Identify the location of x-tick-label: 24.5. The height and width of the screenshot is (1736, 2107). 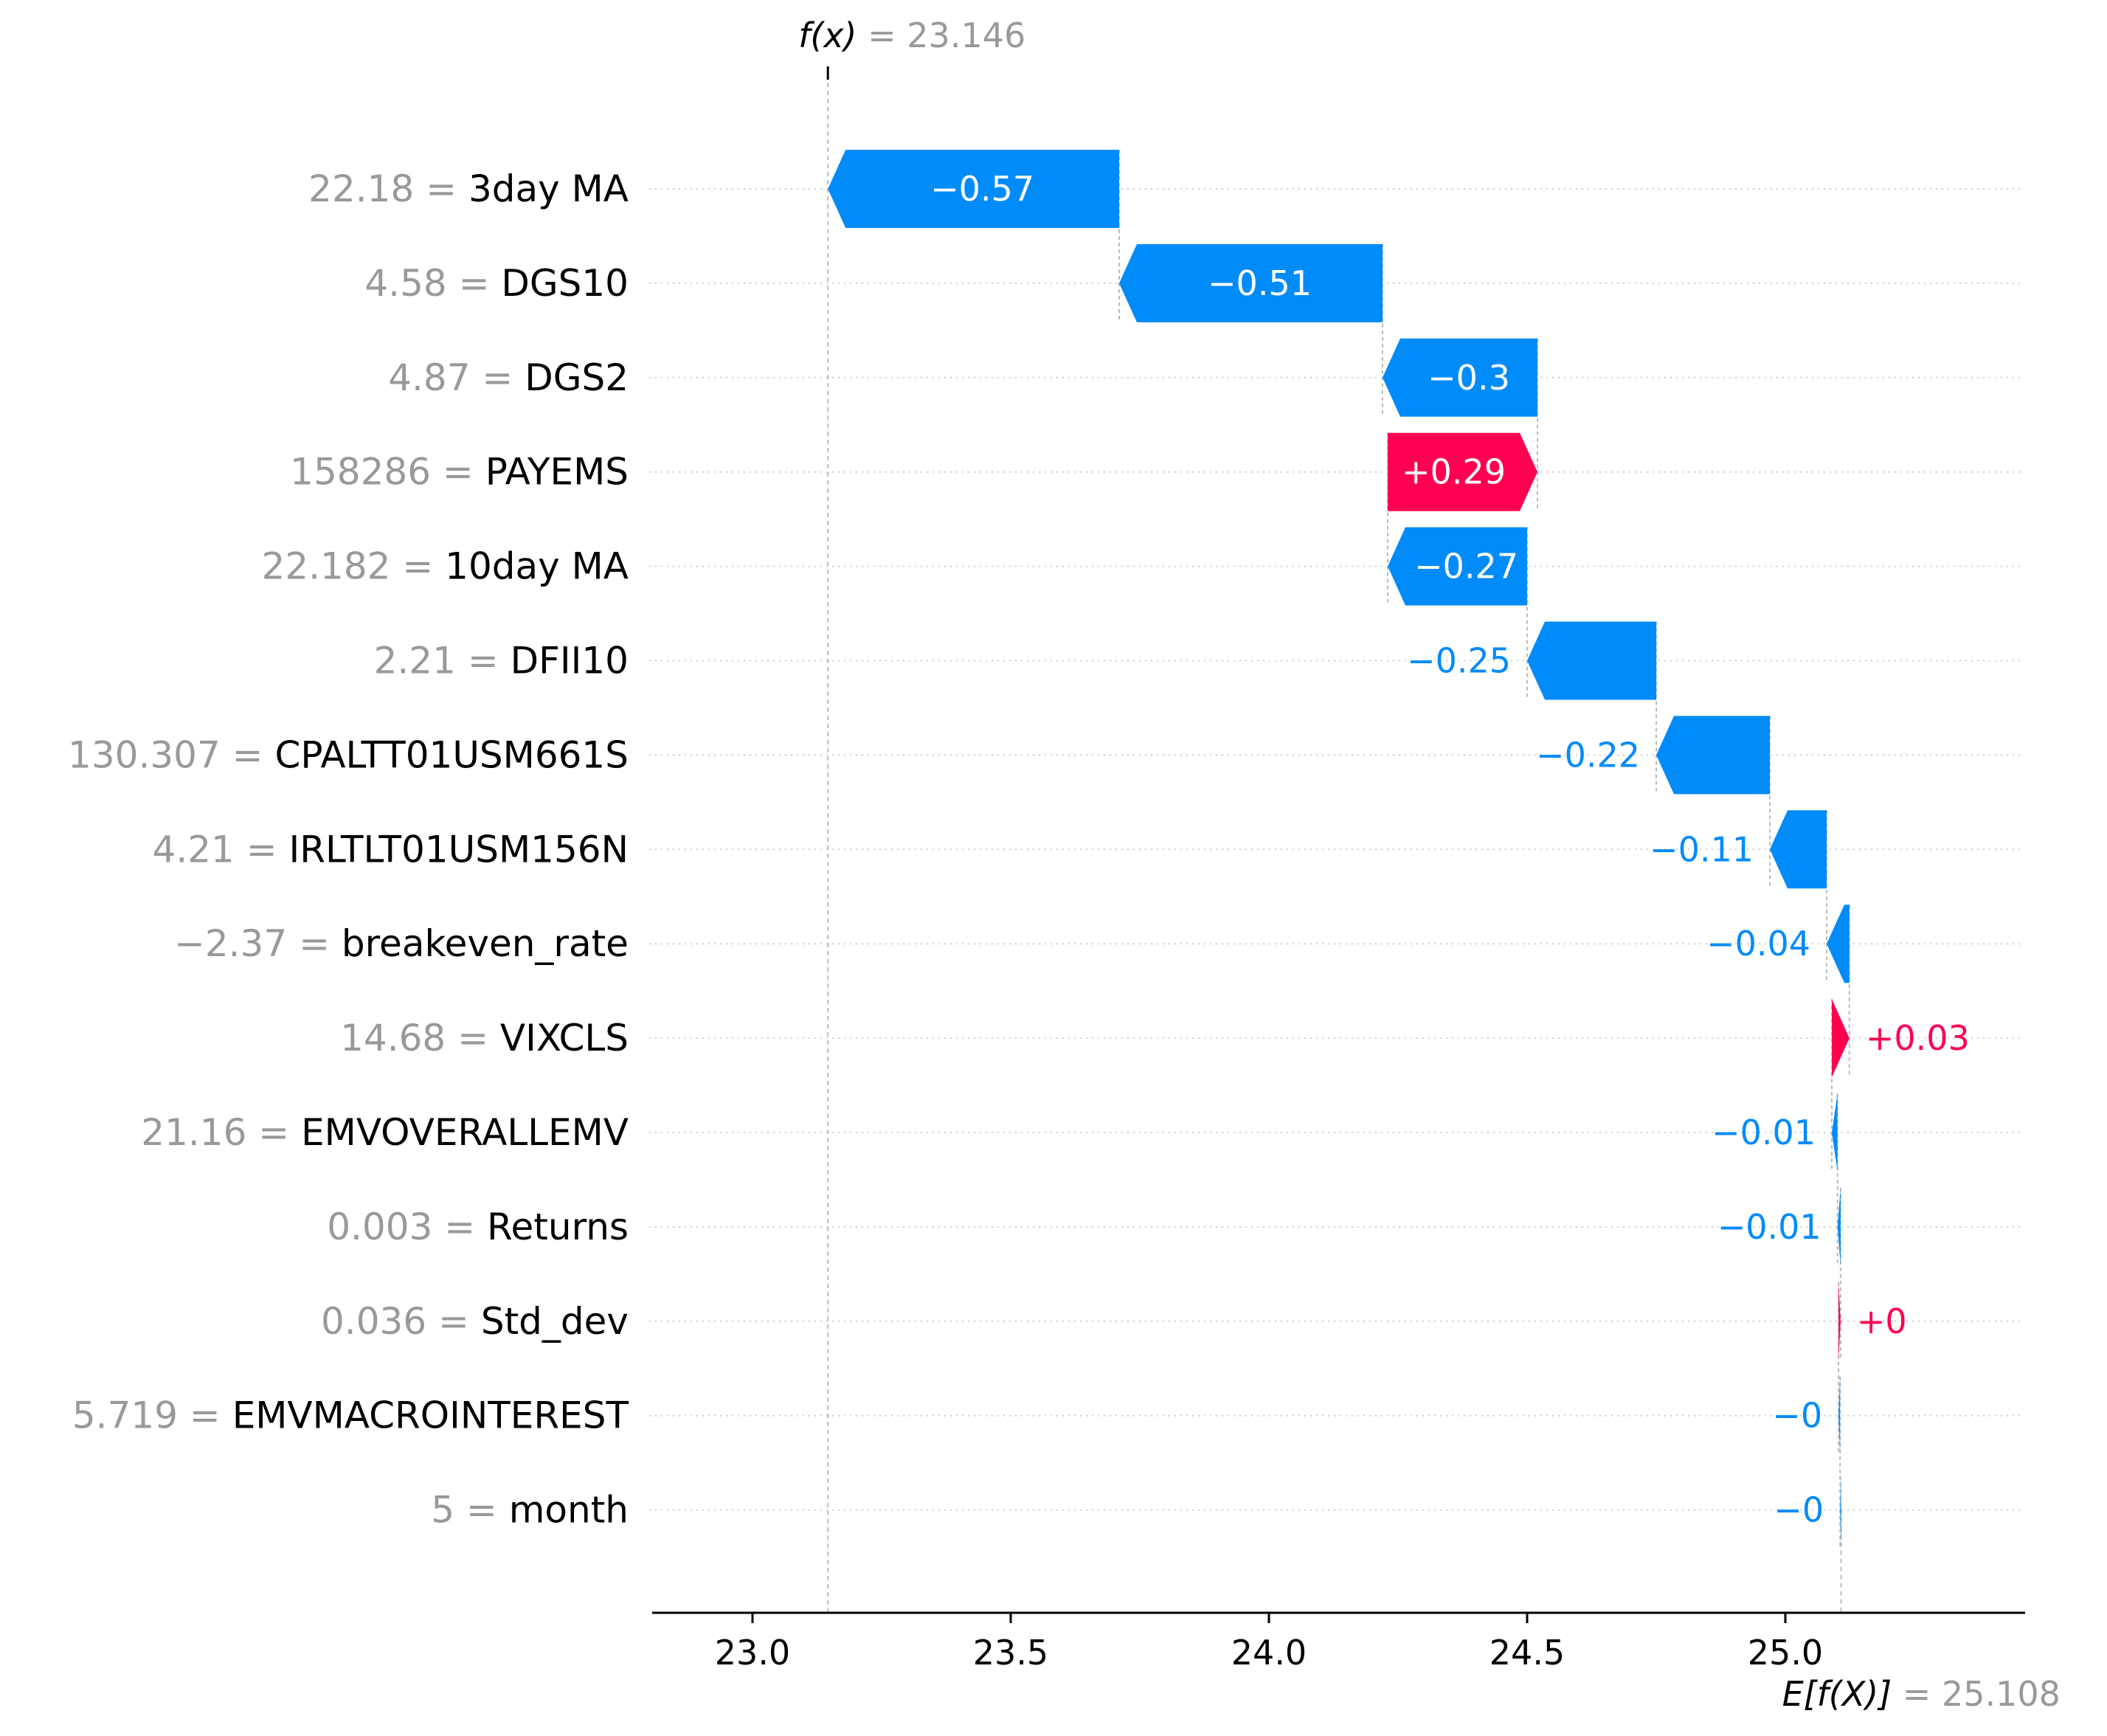
(1527, 1653).